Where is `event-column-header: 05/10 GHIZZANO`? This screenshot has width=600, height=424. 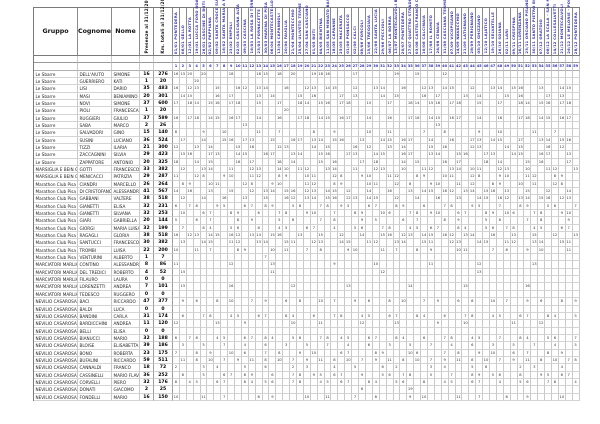 event-column-header: 05/10 GHIZZANO is located at coordinates (480, 32).